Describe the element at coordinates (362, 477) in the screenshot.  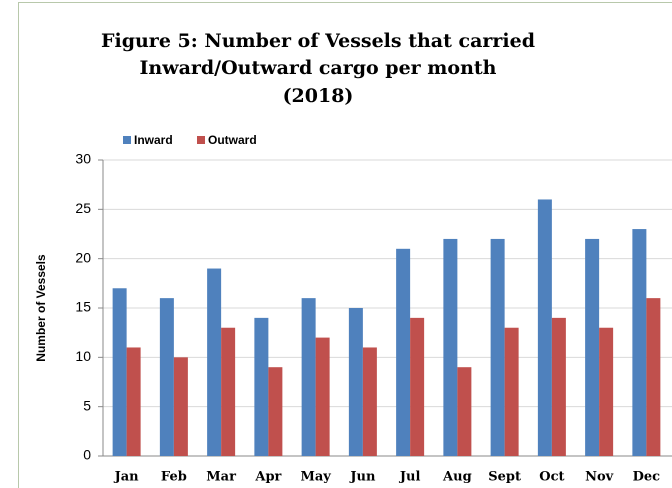
I see `x-tick-label: Jun` at that location.